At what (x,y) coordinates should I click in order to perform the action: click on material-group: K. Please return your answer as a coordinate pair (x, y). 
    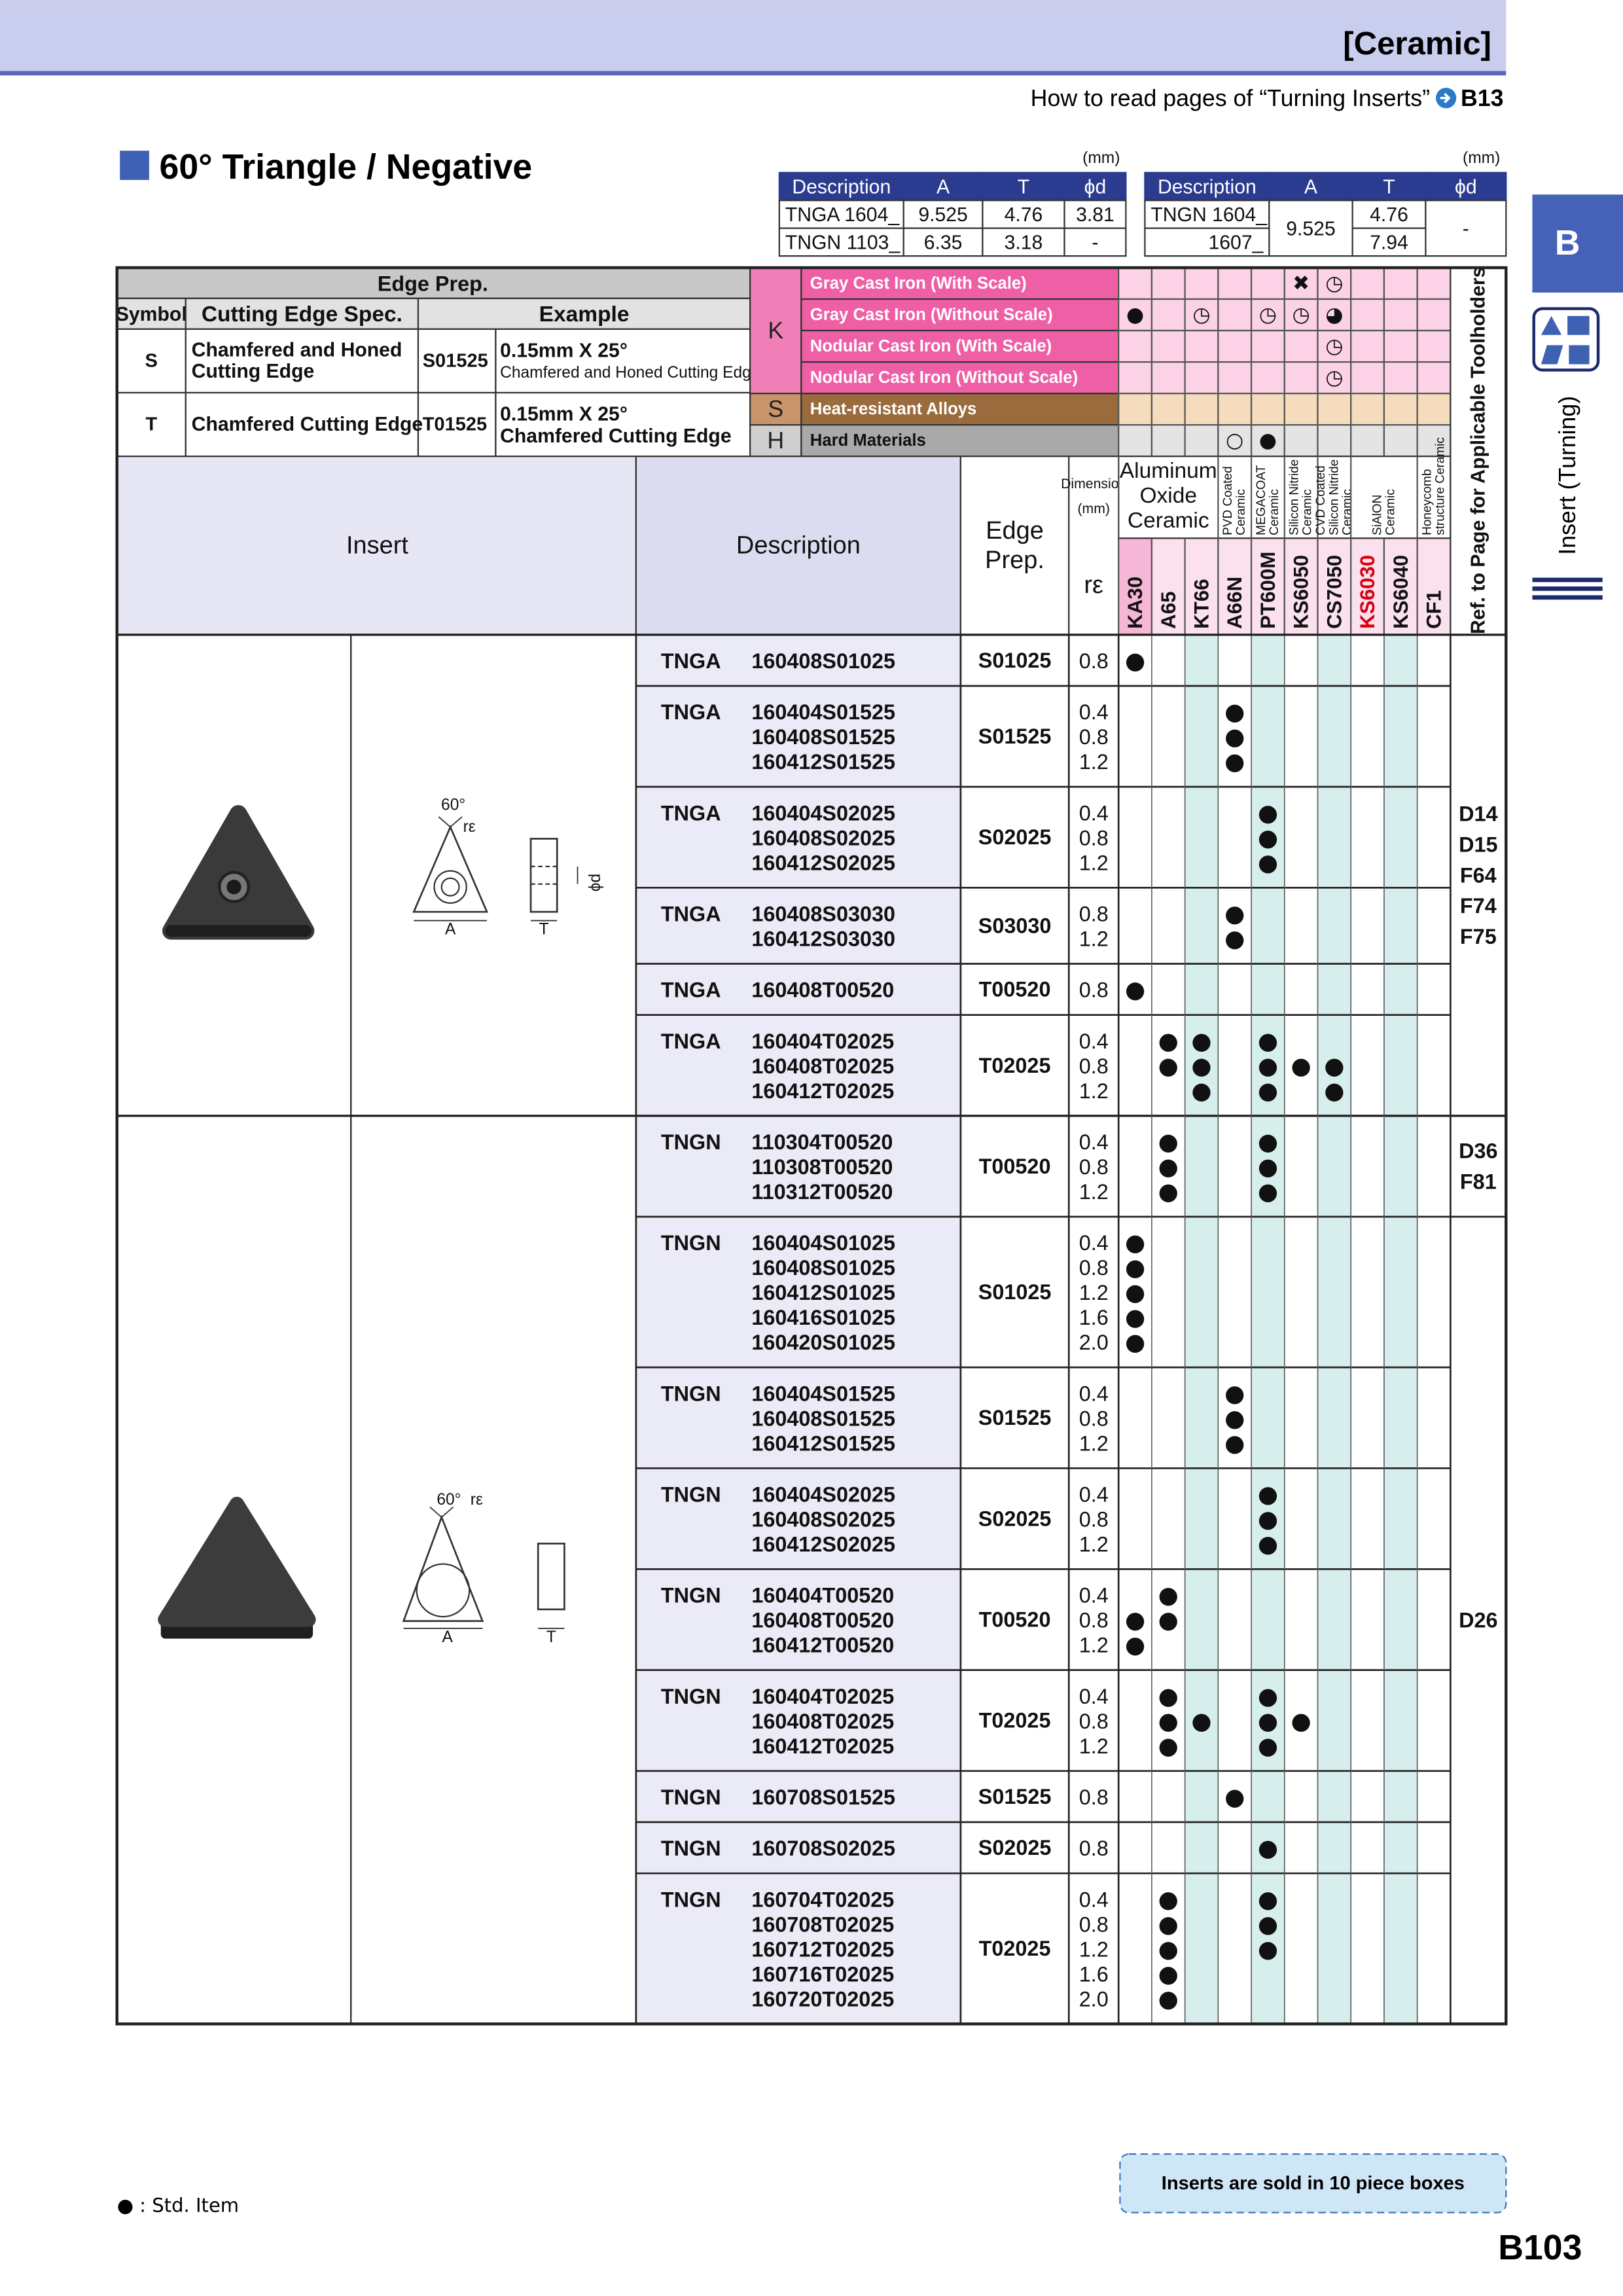
    Looking at the image, I should click on (776, 330).